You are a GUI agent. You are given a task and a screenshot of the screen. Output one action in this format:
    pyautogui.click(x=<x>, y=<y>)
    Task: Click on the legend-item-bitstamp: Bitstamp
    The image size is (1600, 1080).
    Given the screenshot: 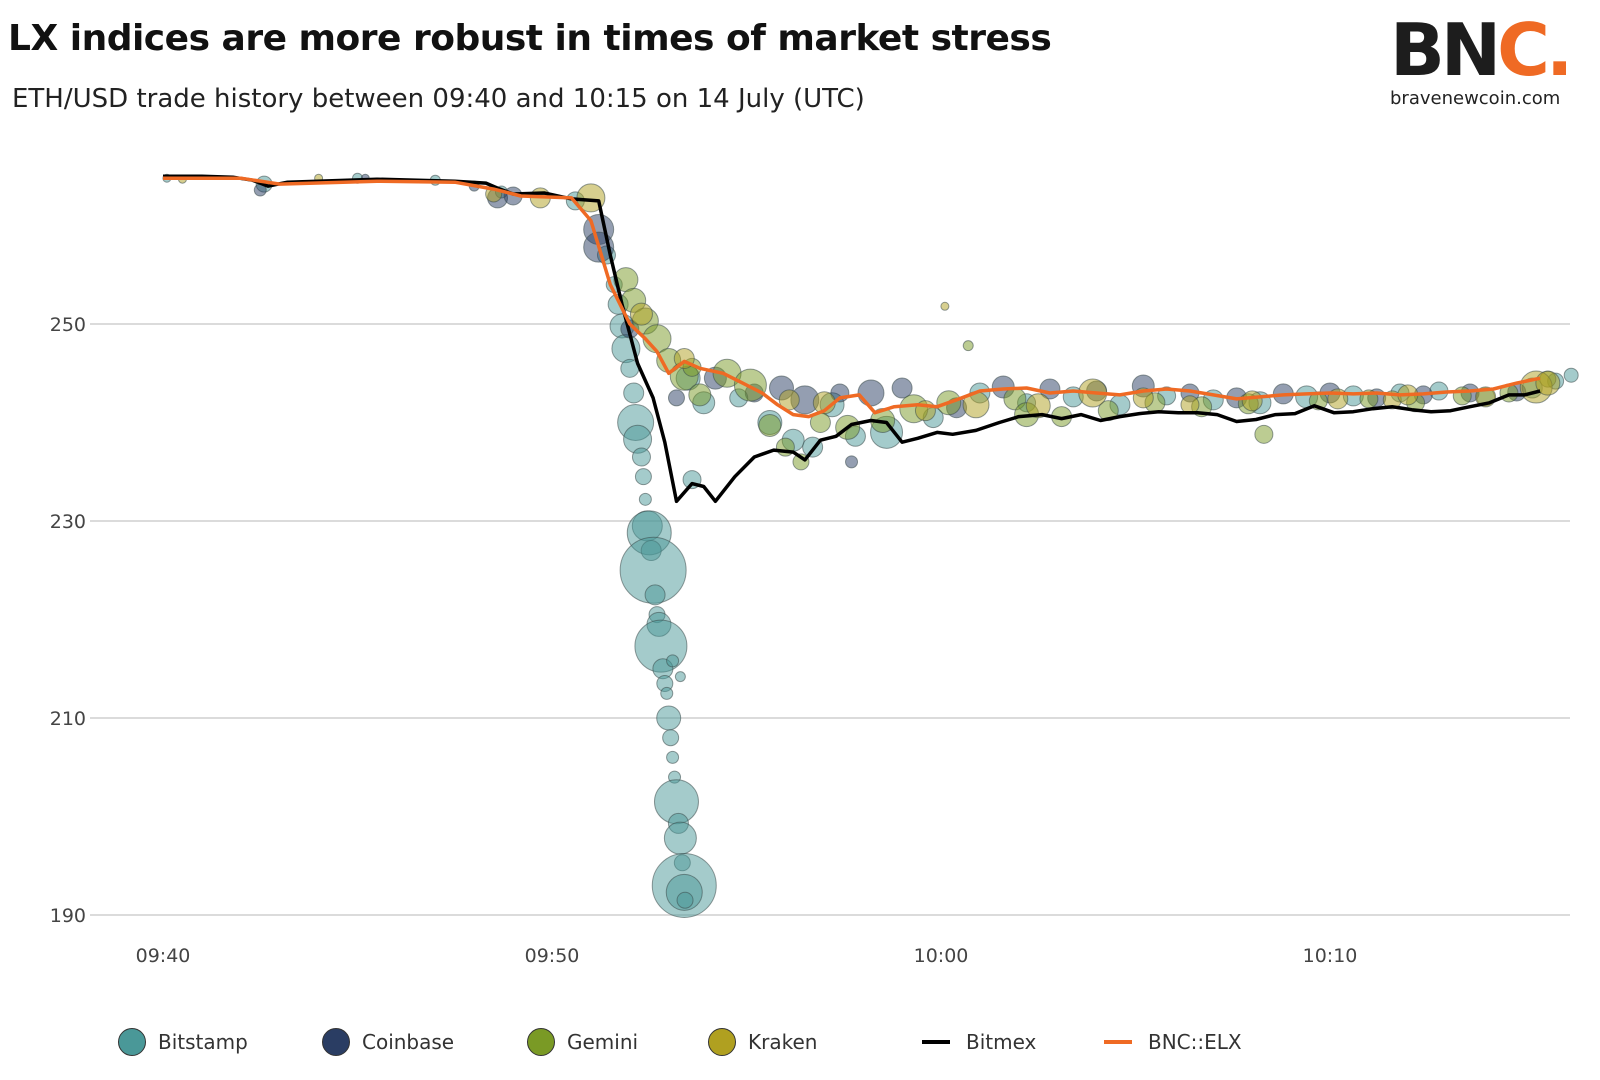 What is the action you would take?
    pyautogui.click(x=183, y=1042)
    